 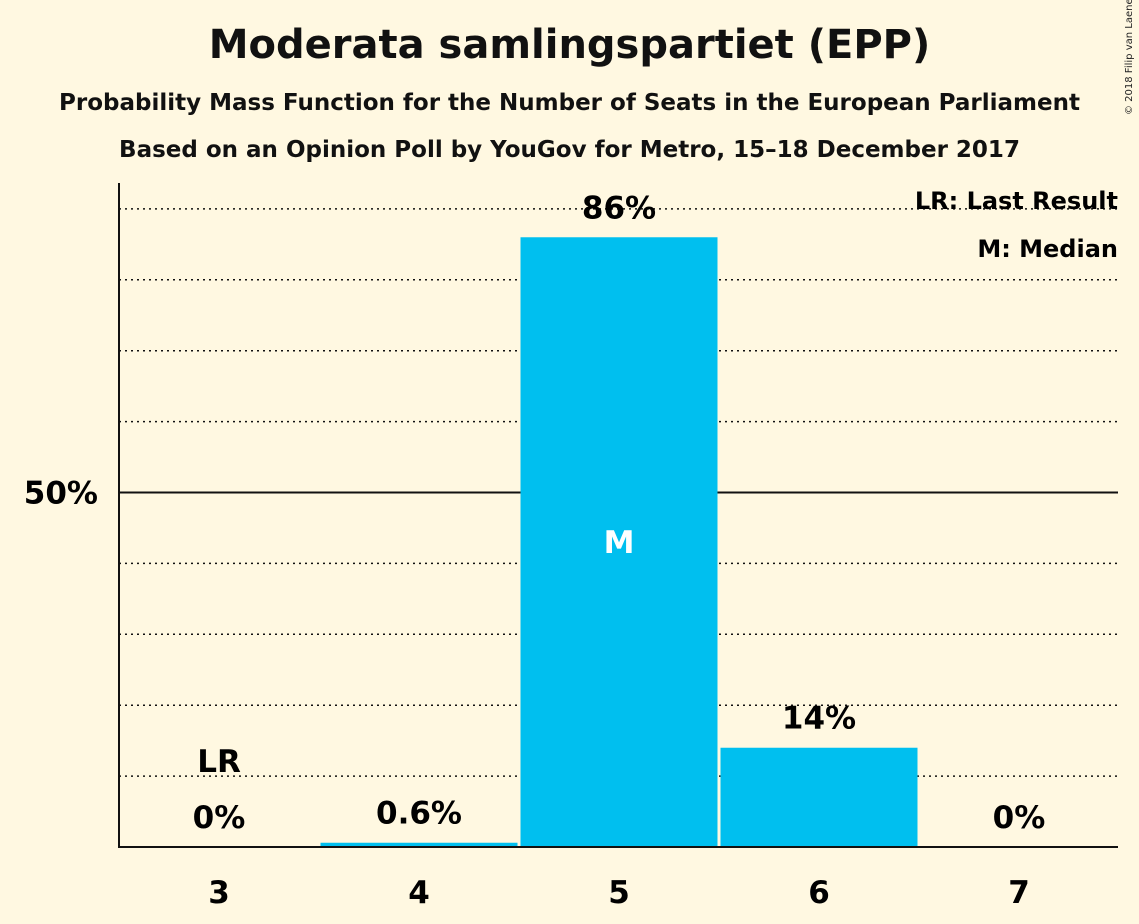 I want to click on median-marker: M, so click(x=619, y=543).